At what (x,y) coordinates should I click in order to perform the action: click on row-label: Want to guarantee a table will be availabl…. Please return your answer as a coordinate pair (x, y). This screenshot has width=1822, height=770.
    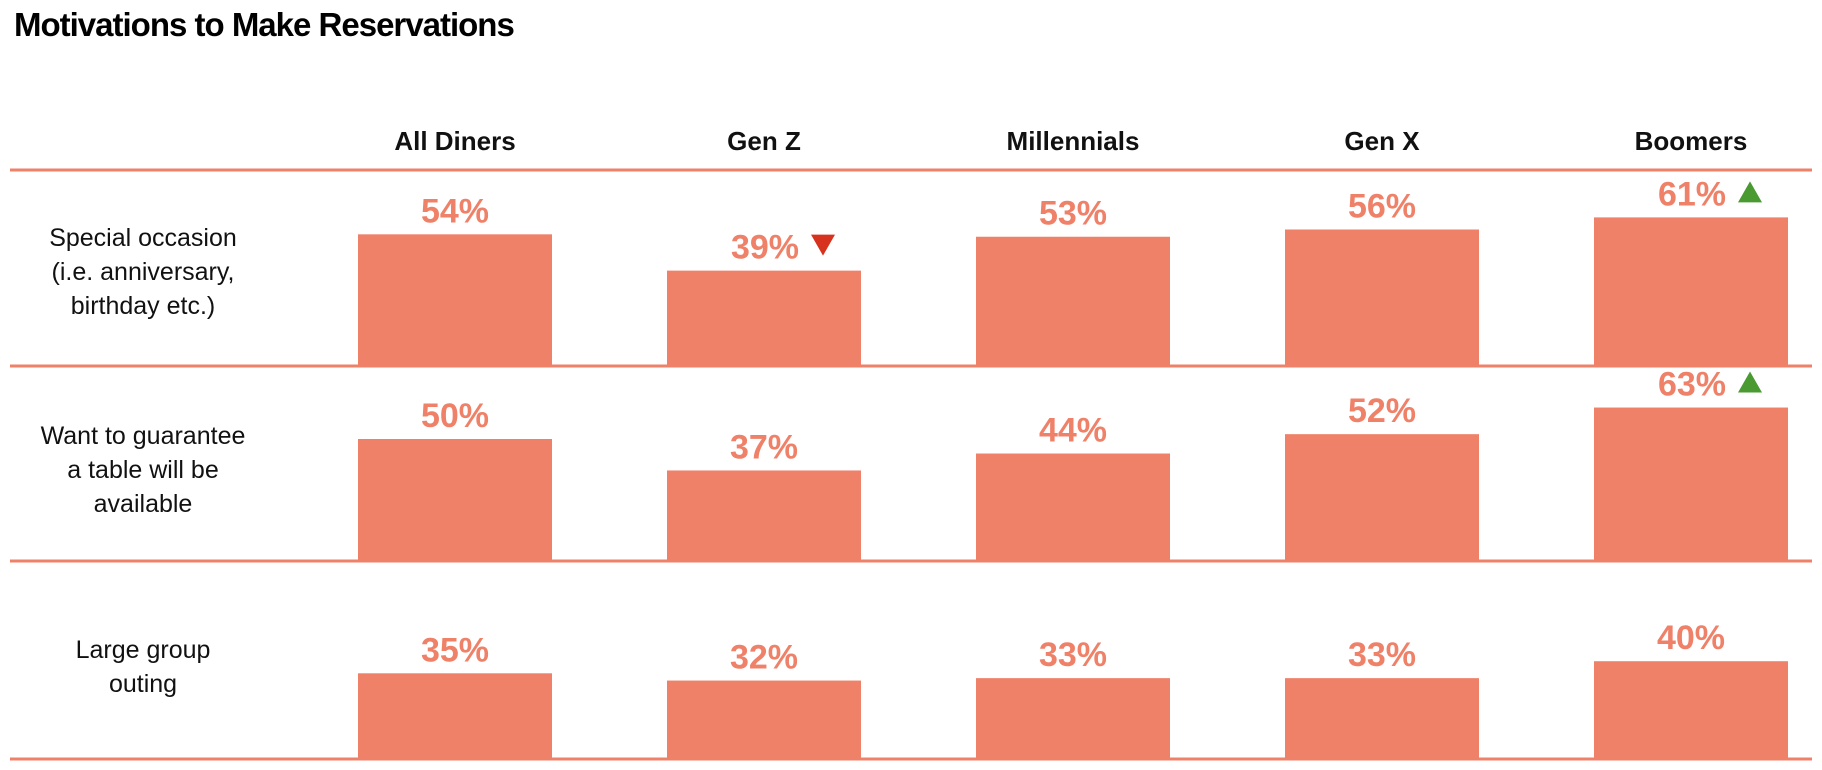
    Looking at the image, I should click on (143, 470).